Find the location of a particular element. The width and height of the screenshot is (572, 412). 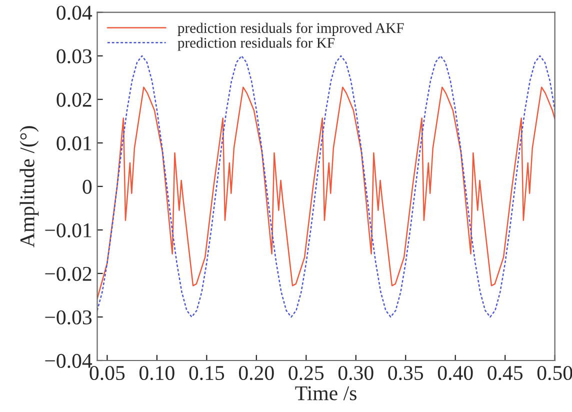

legend-label: prediction residuals for KF is located at coordinates (256, 44).